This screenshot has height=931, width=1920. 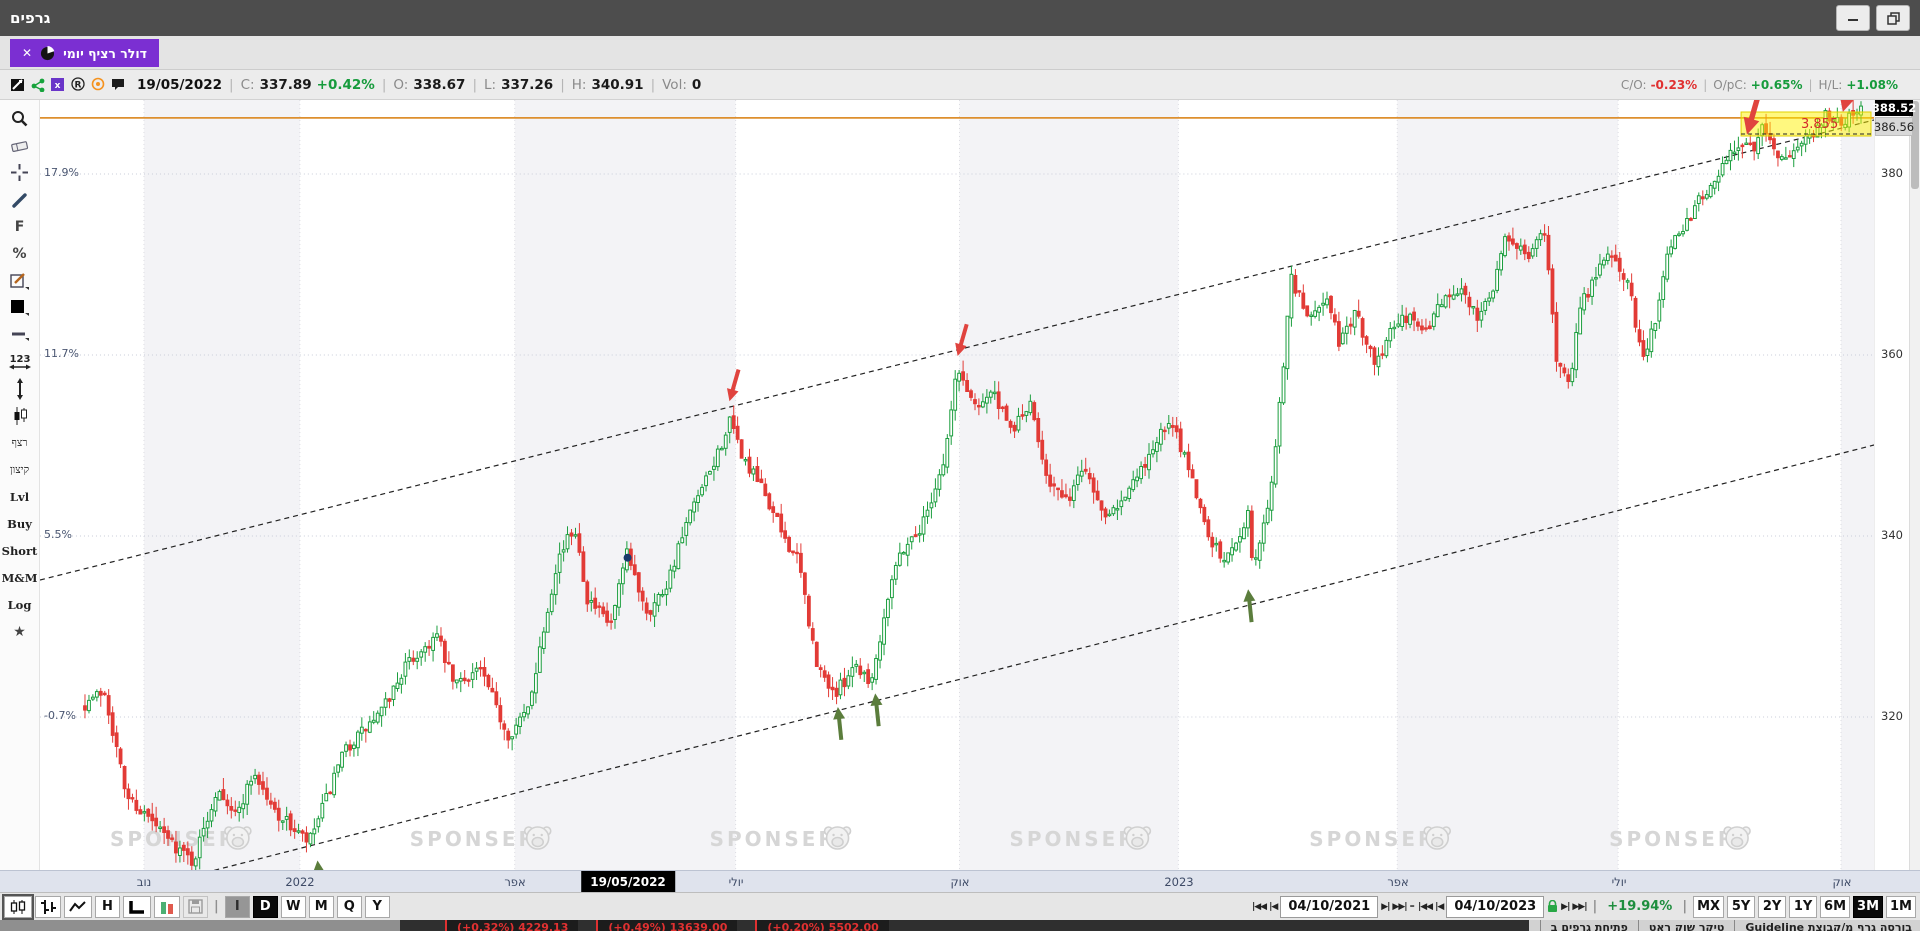 I want to click on price-scale: 388.52 386.56 380 360 340 320, so click(x=1896, y=485).